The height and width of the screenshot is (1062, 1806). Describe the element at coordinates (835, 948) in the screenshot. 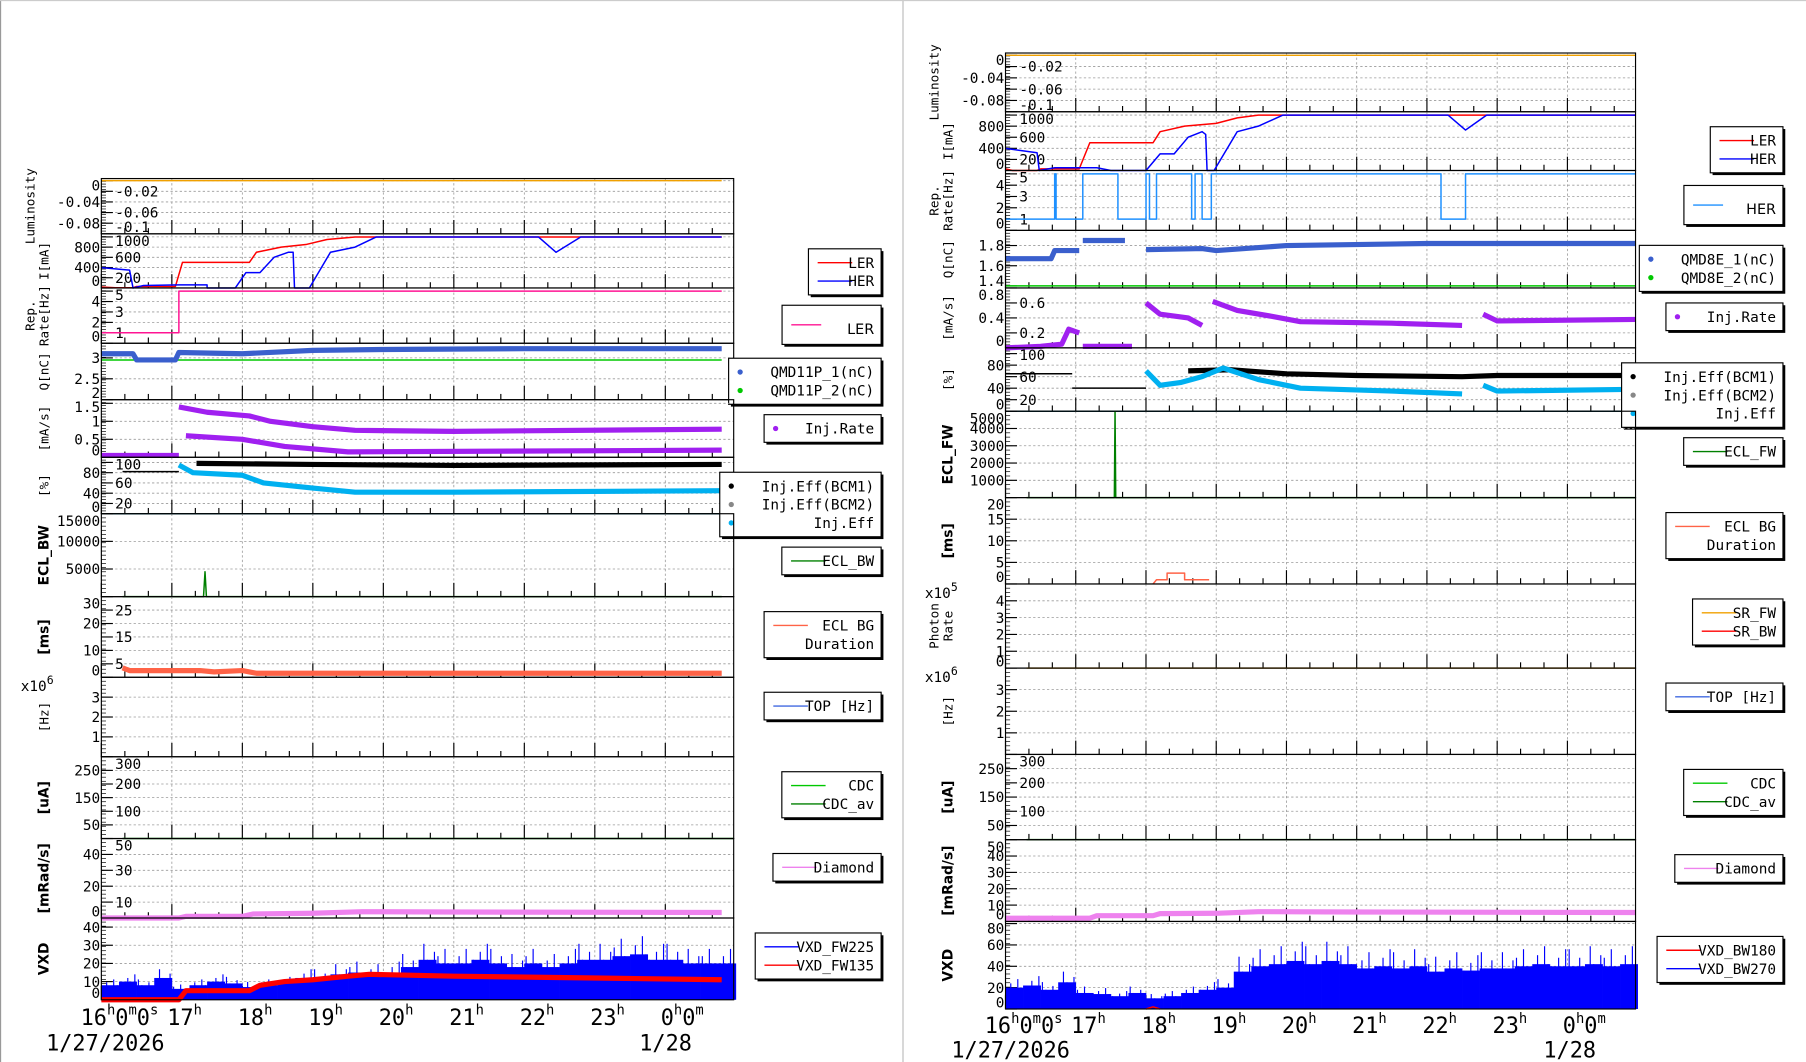

I see `legend-label: VXD_FW225` at that location.